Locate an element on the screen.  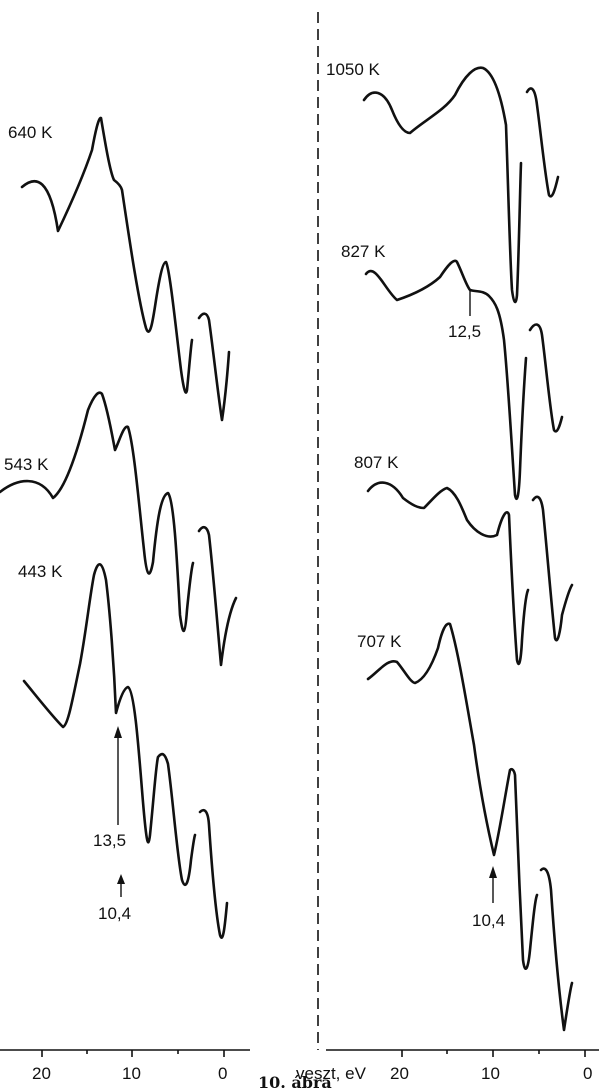
spectrum-curve-1050k is located at coordinates (442, 185).